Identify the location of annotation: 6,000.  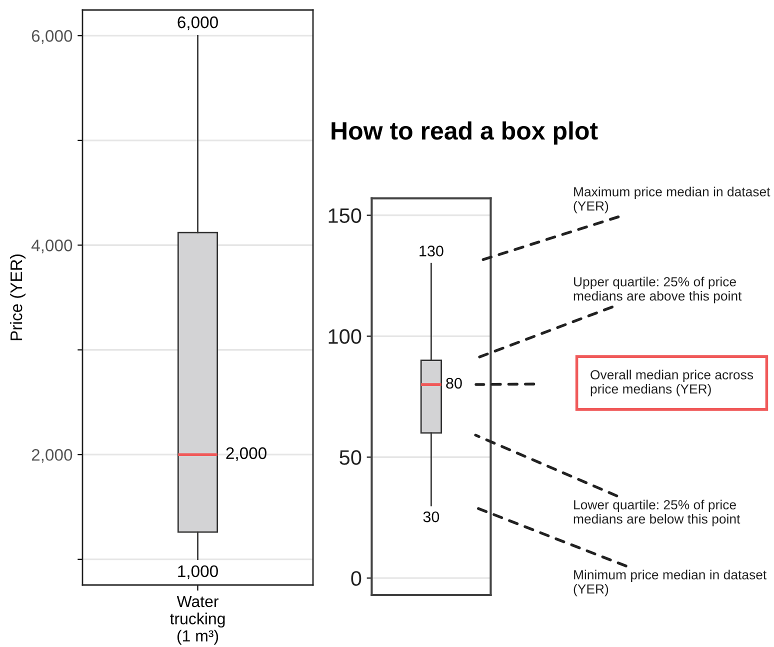
(198, 23).